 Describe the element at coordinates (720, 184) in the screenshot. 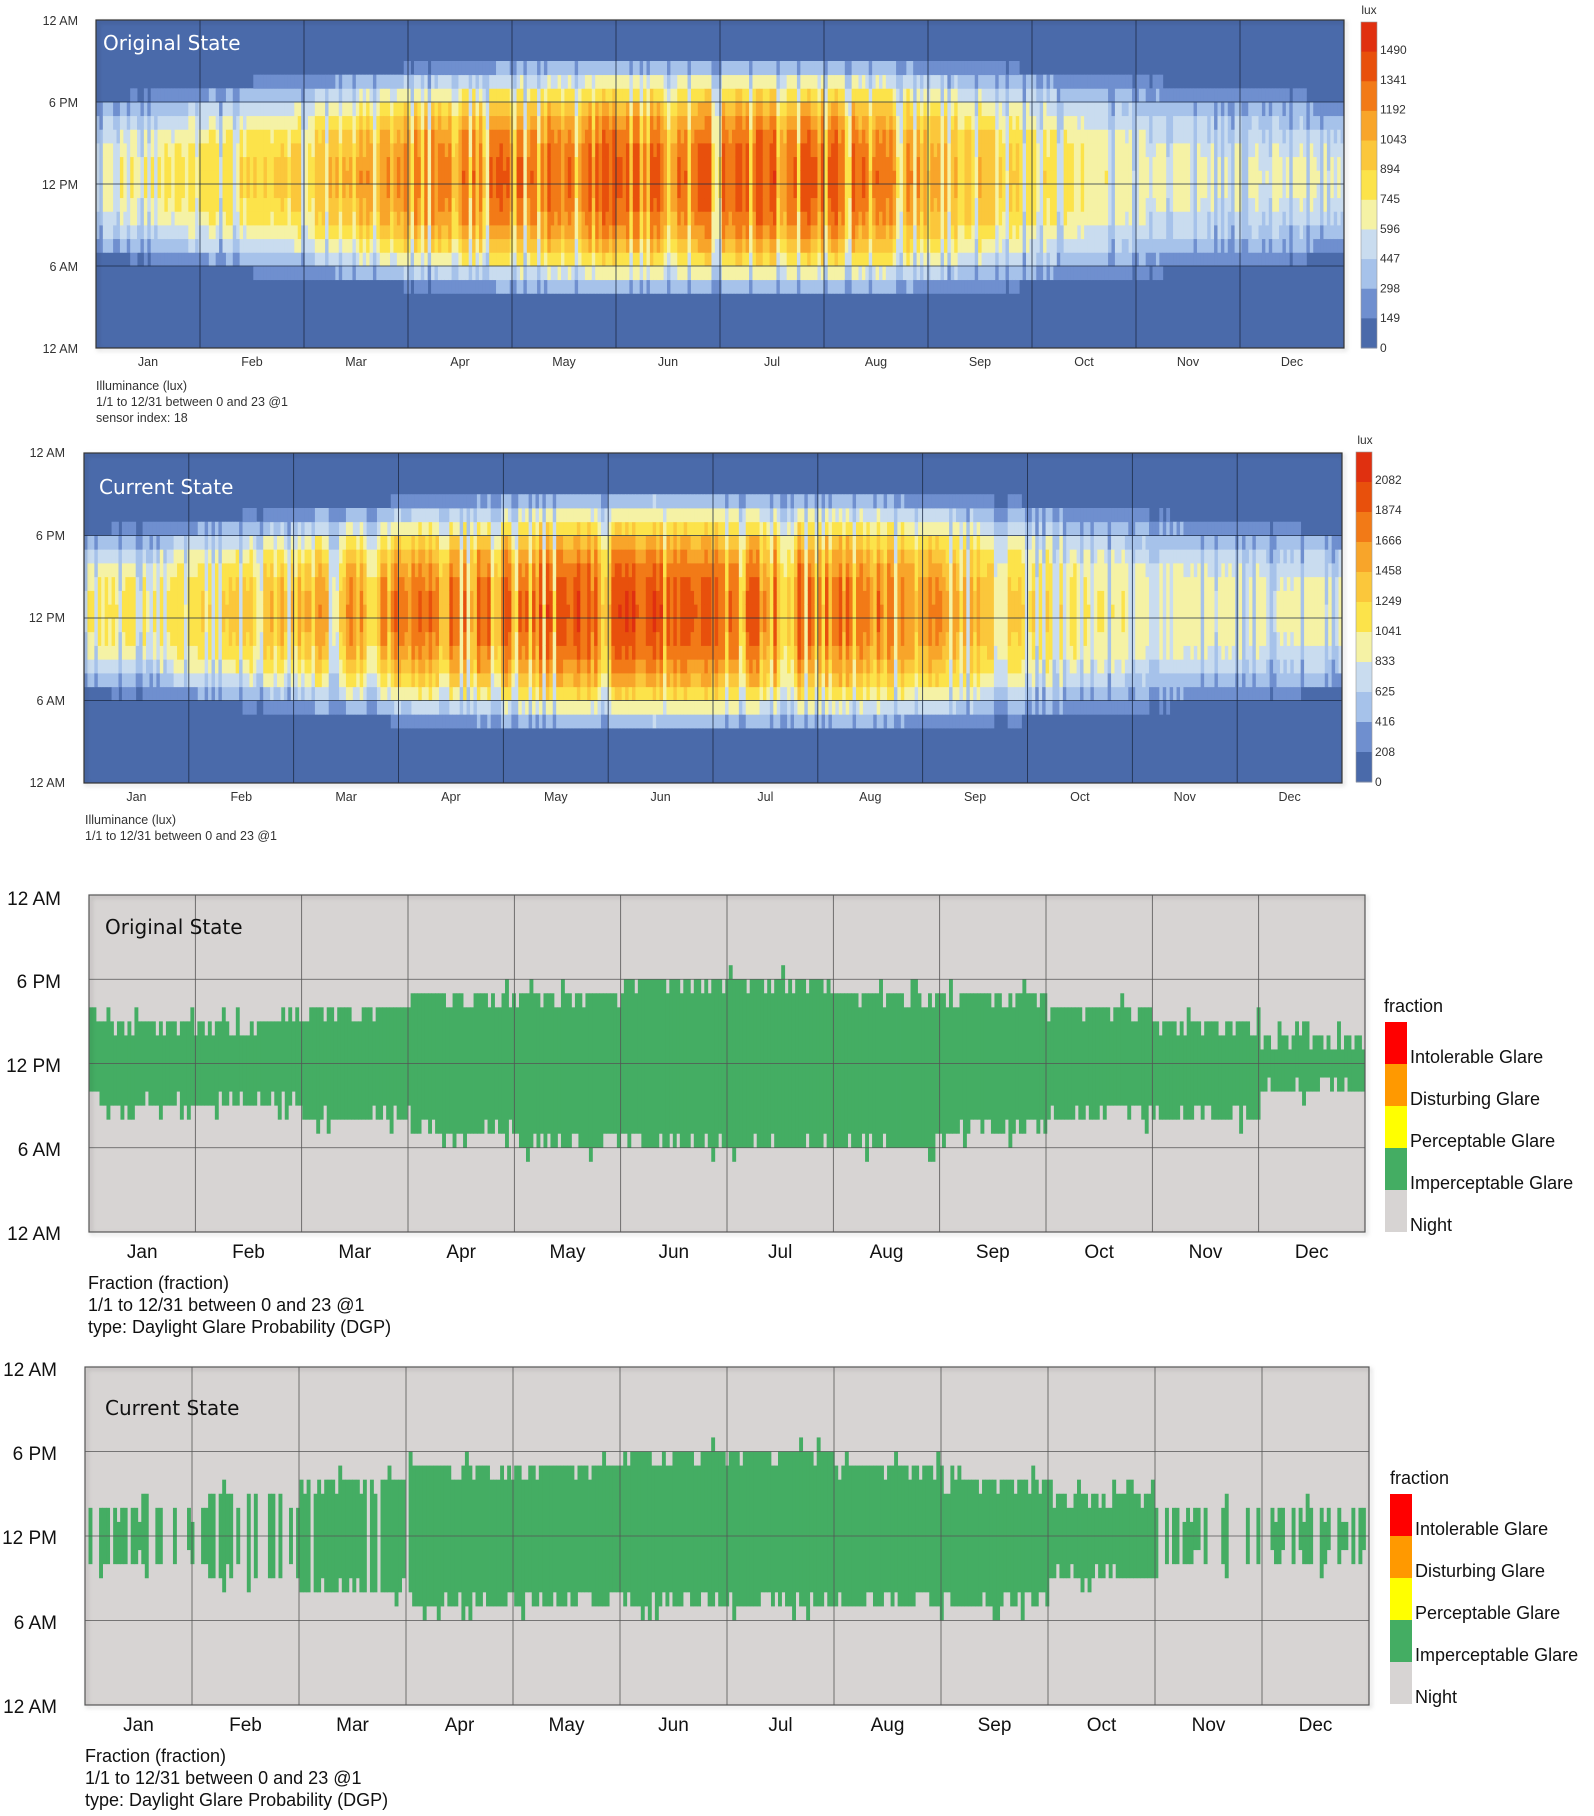

I see `heatmap-cells-original` at that location.